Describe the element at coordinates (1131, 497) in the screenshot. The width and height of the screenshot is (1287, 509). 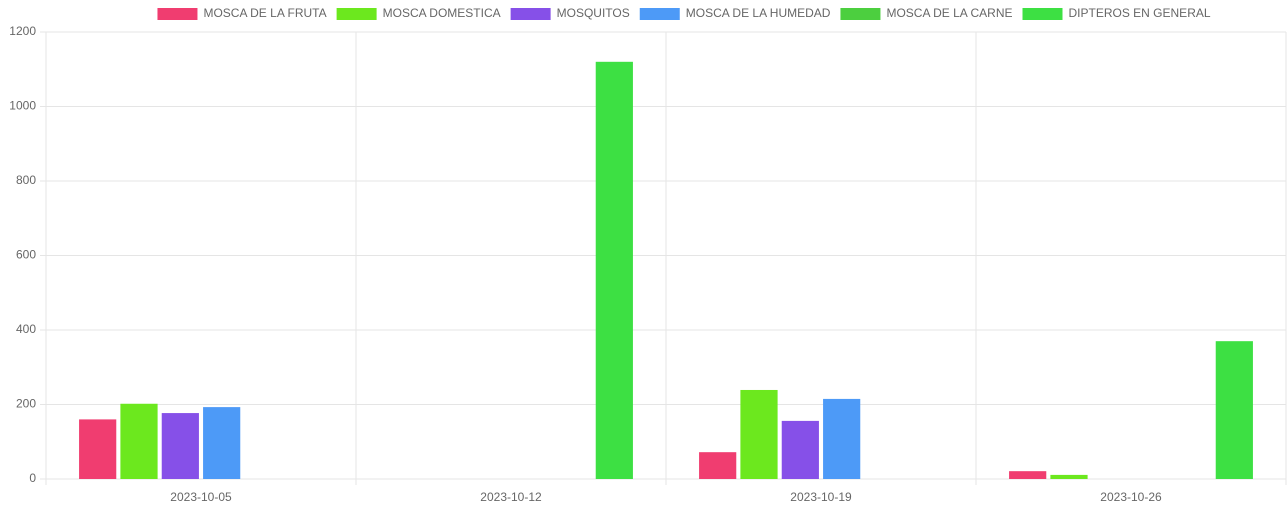
I see `x-tick-label: 2023-10-26` at that location.